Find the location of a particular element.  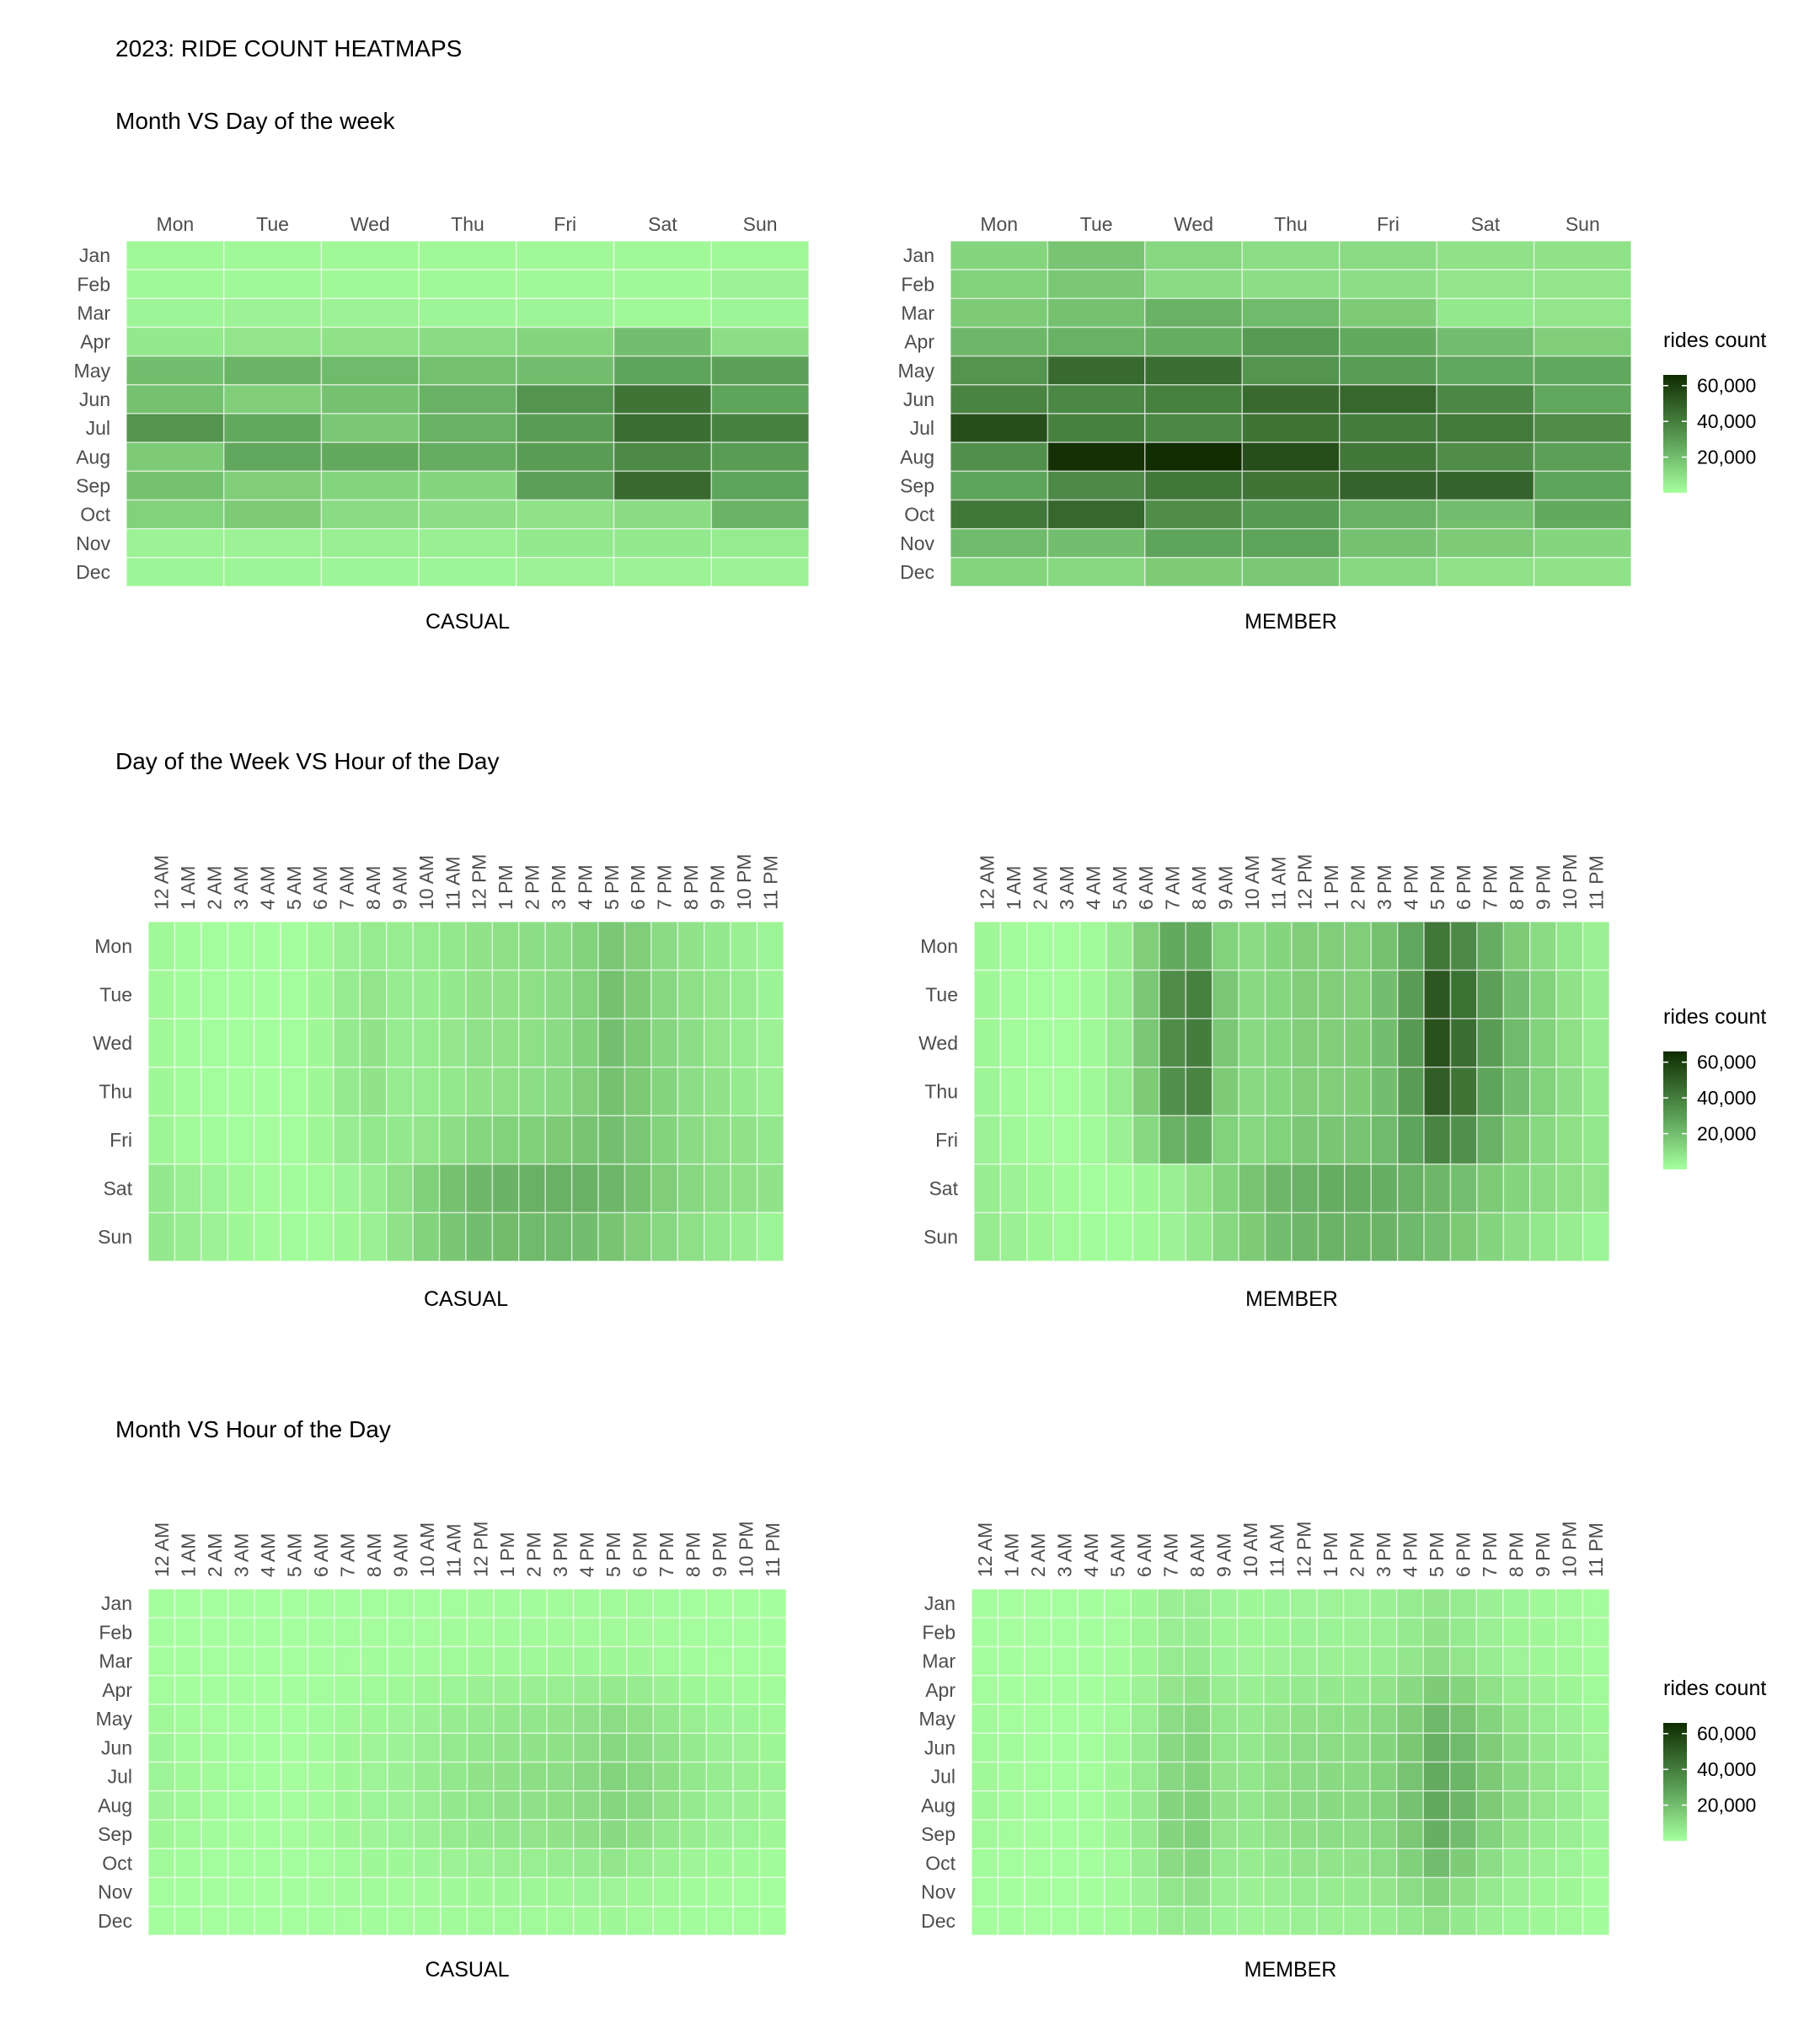

x-tick-label: 6 PM is located at coordinates (1464, 1554).